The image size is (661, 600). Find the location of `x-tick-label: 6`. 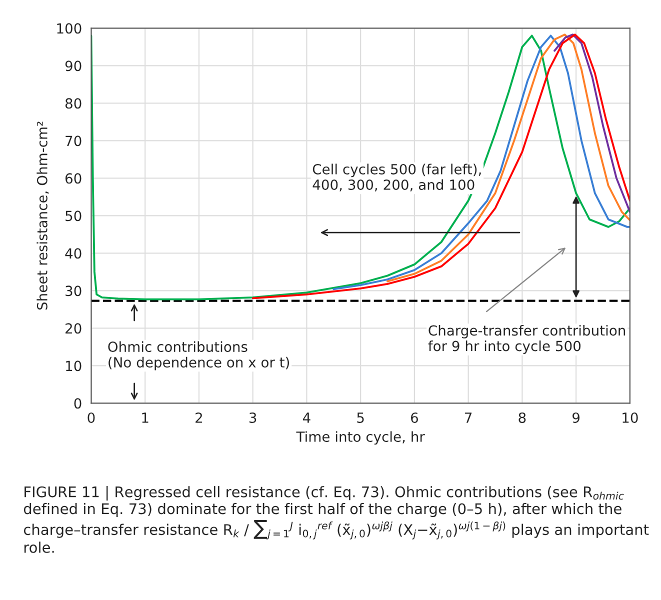

x-tick-label: 6 is located at coordinates (414, 417).